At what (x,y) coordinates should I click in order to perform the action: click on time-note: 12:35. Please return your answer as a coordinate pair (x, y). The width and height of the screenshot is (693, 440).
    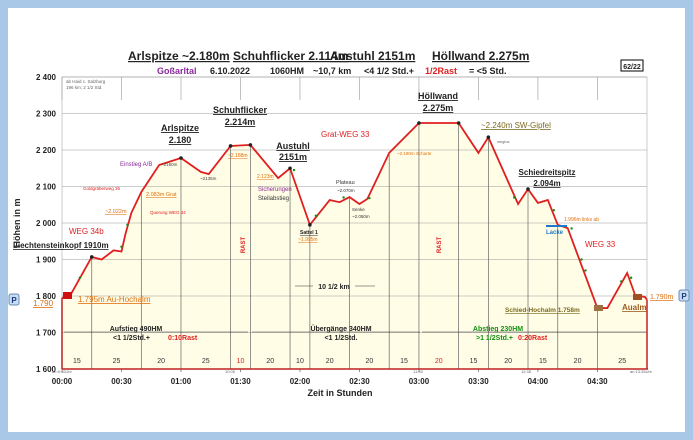
    Looking at the image, I should click on (526, 371).